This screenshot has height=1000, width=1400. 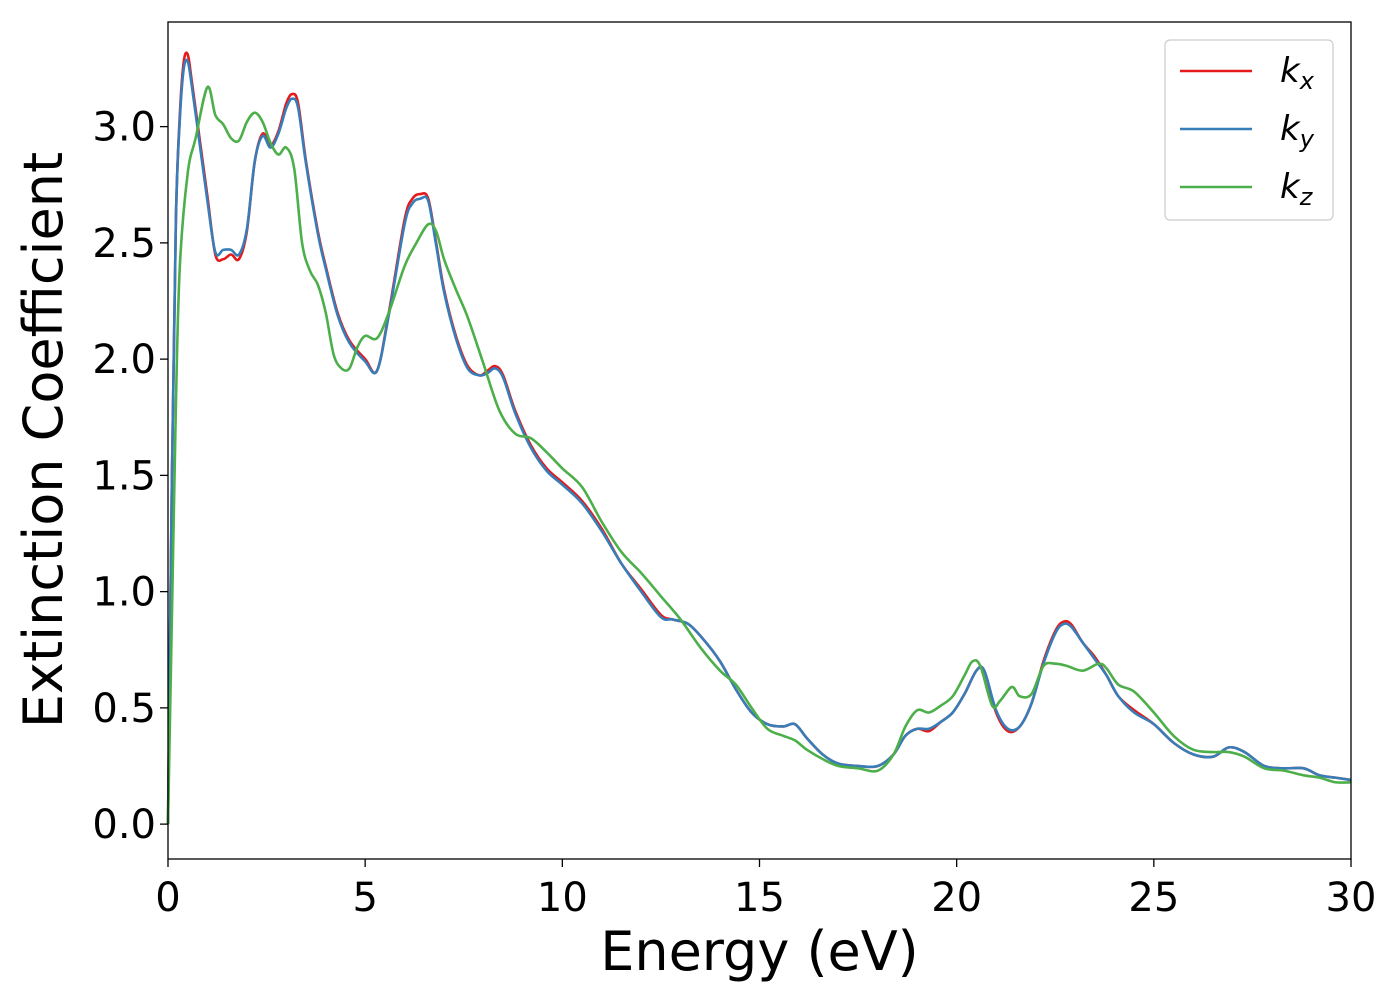 I want to click on x-axis-title: Energy (eV), so click(x=759, y=951).